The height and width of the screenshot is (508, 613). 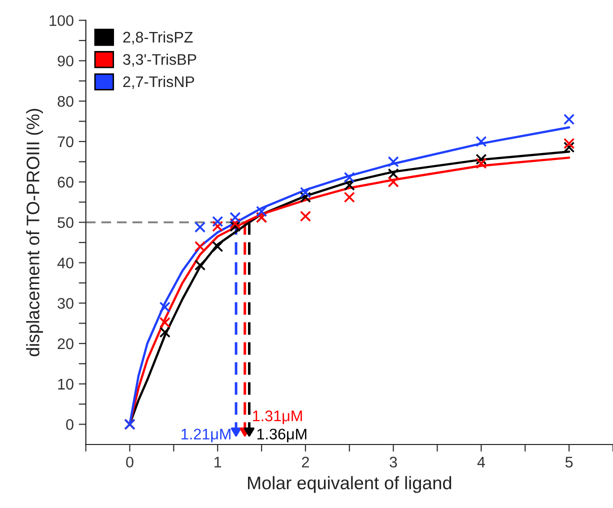 I want to click on y-tick-label: 10, so click(x=66, y=384).